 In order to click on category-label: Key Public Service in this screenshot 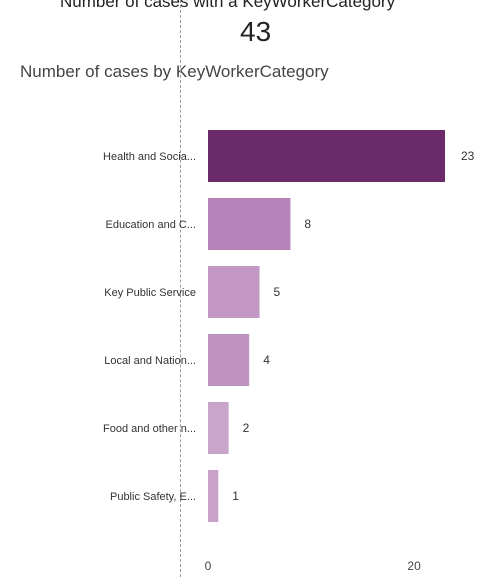, I will do `click(150, 293)`.